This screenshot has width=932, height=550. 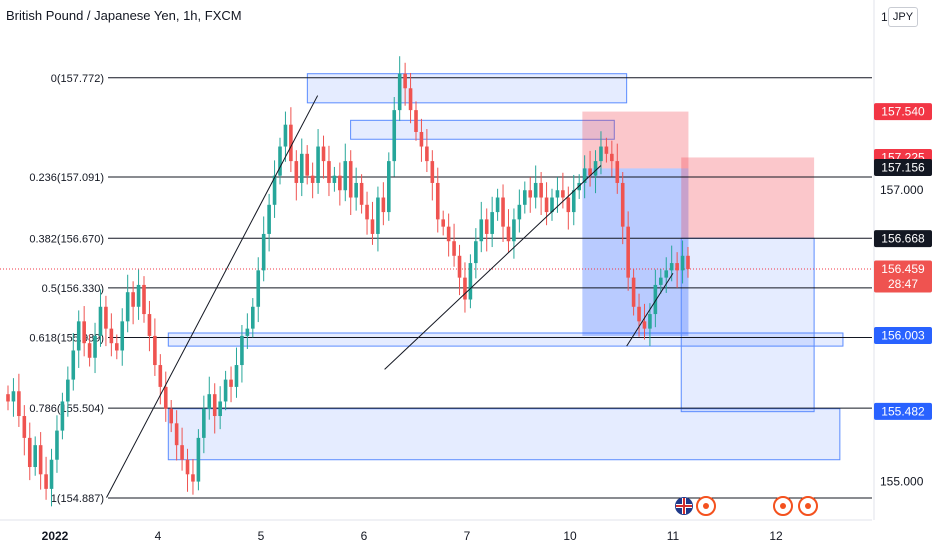 What do you see at coordinates (747, 325) in the screenshot?
I see `zone-trade2-target` at bounding box center [747, 325].